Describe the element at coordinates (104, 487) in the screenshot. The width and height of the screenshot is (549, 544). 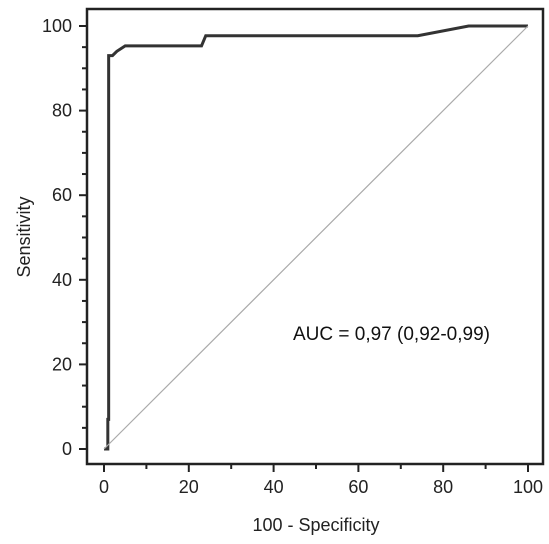
I see `x-tick-label: 0` at that location.